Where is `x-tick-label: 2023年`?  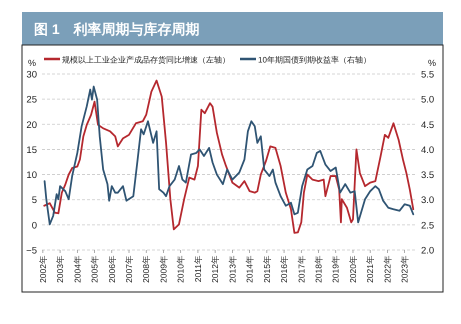
x-tick-label: 2023年 is located at coordinates (405, 269).